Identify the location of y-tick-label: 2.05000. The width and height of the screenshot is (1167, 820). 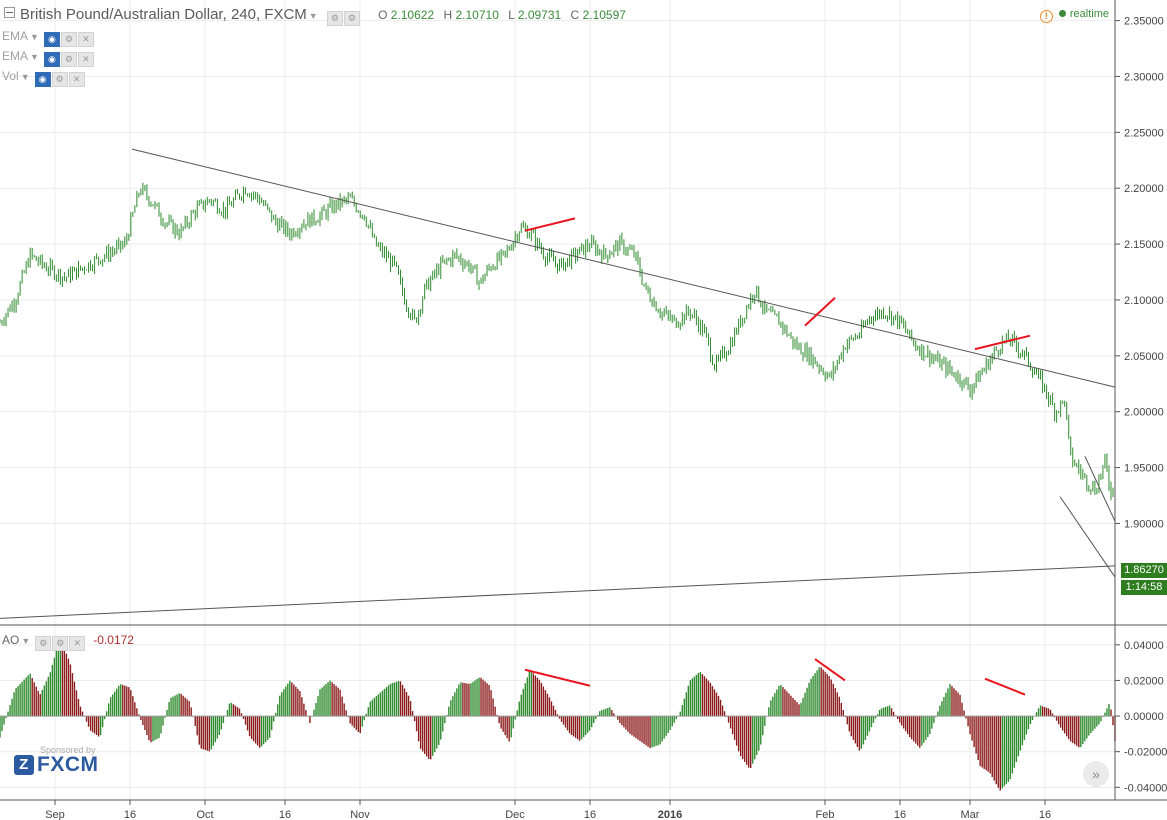
(1144, 357).